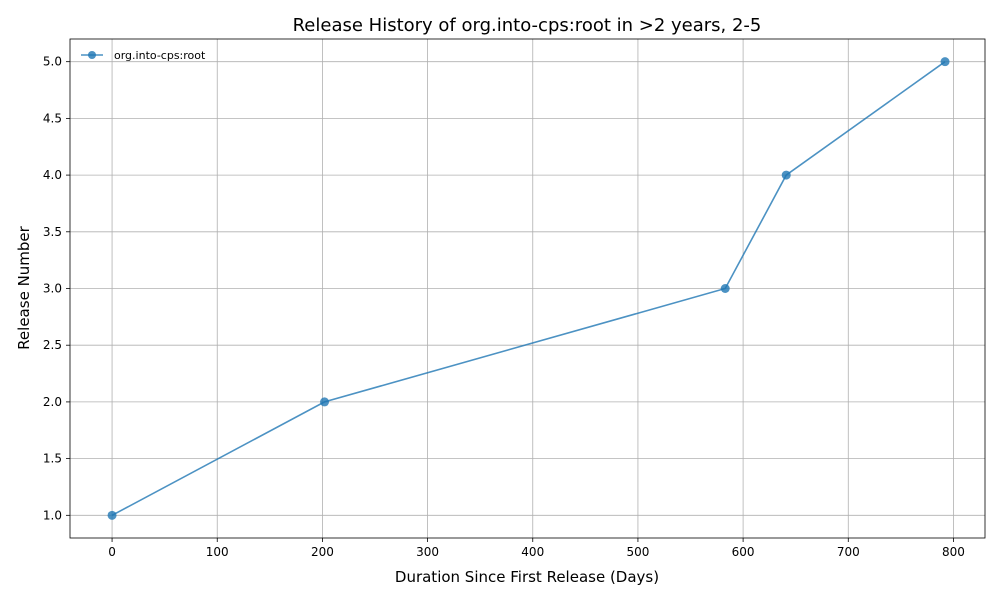  I want to click on x-axis: 0 100 200 300 400 500 600 700 800, so click(536, 548).